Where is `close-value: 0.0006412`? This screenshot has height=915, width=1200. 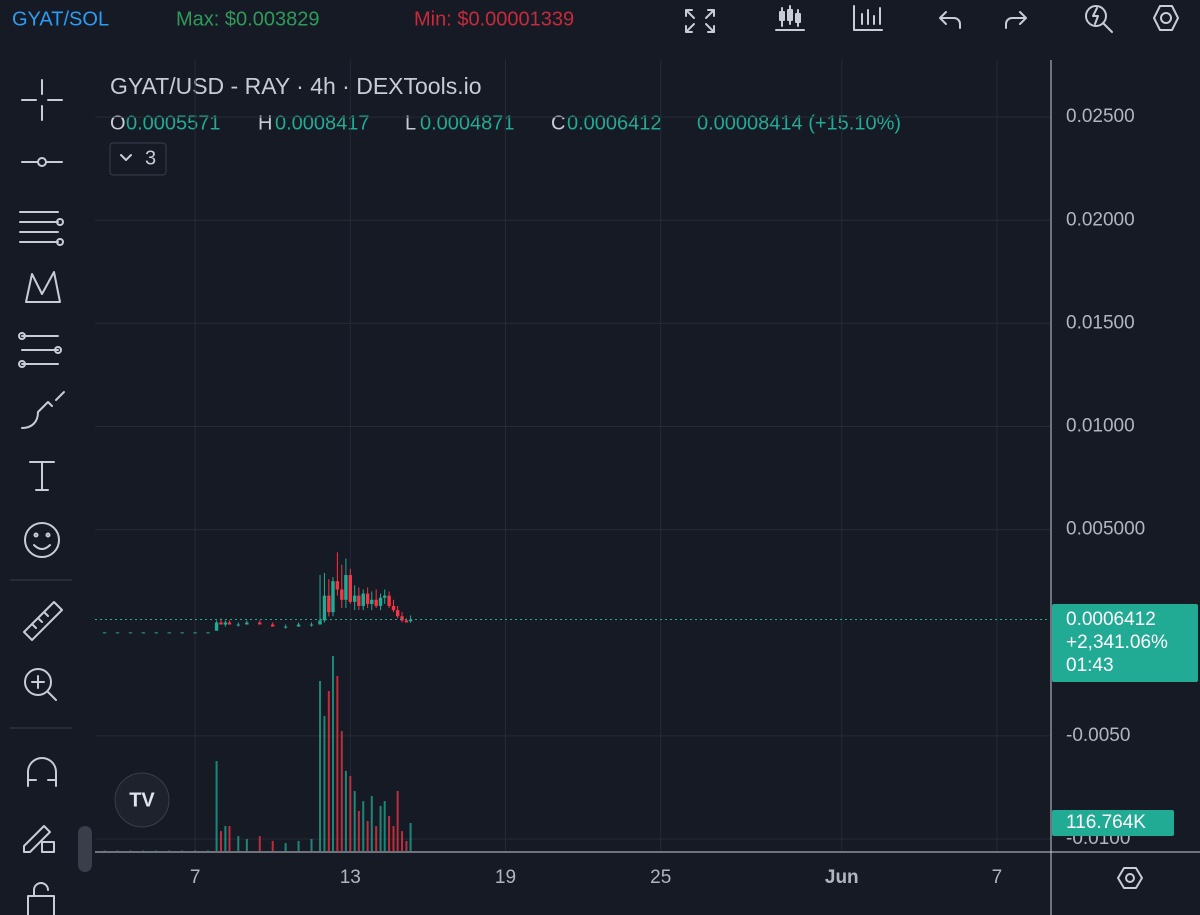
close-value: 0.0006412 is located at coordinates (614, 123).